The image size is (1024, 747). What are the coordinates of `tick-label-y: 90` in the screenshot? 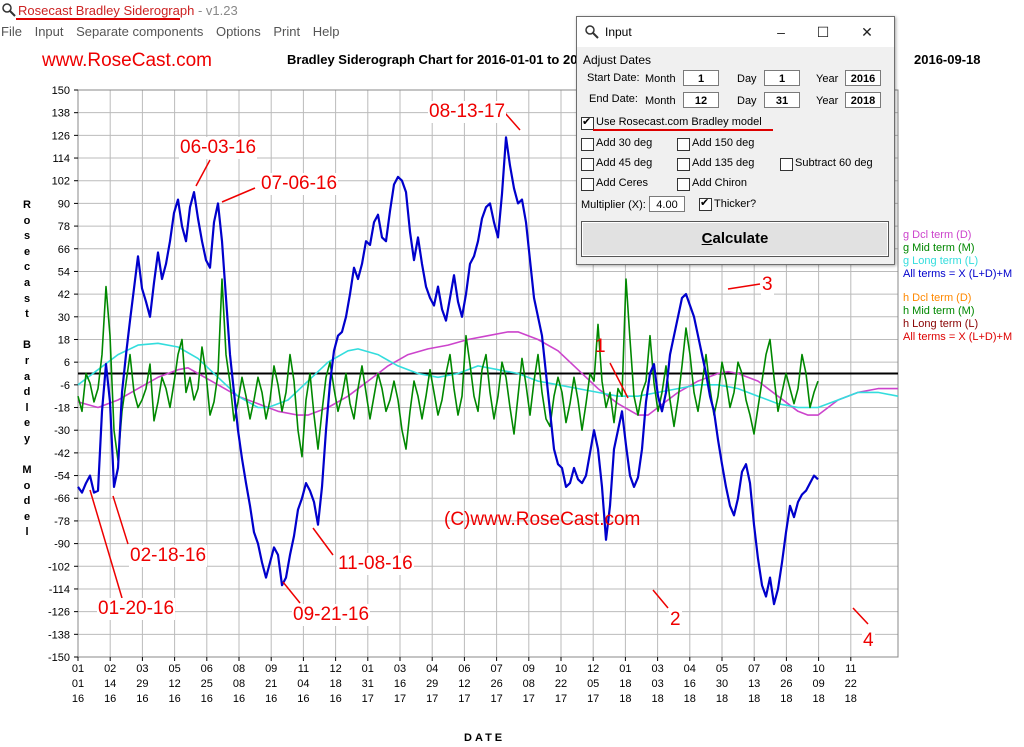 It's located at (64, 204).